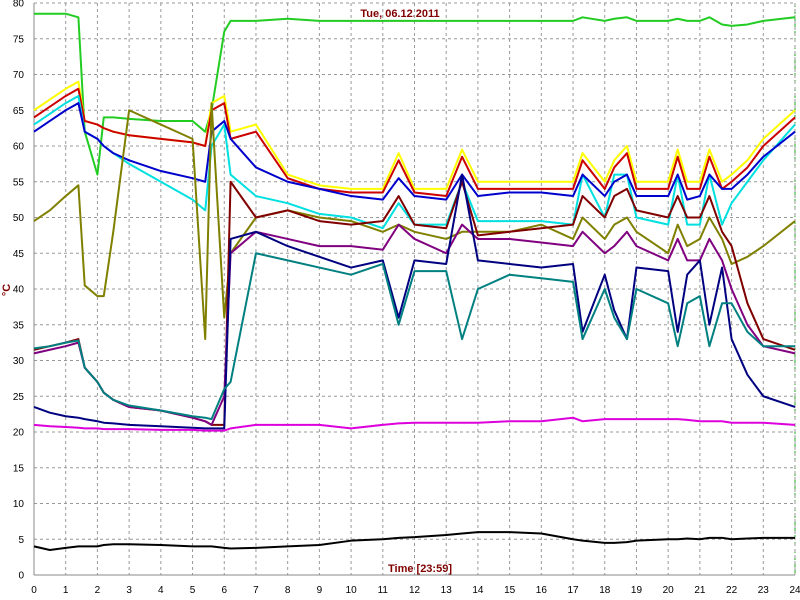 The height and width of the screenshot is (600, 800). What do you see at coordinates (19, 361) in the screenshot?
I see `y-tick-label: 30` at bounding box center [19, 361].